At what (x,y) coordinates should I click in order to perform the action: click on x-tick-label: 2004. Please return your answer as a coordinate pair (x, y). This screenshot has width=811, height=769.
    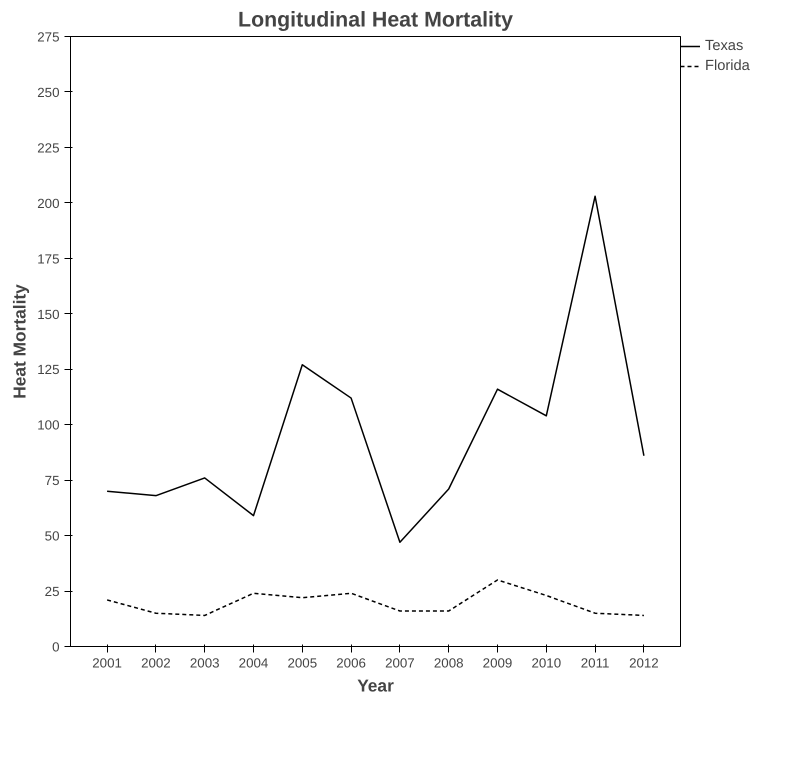
    Looking at the image, I should click on (253, 663).